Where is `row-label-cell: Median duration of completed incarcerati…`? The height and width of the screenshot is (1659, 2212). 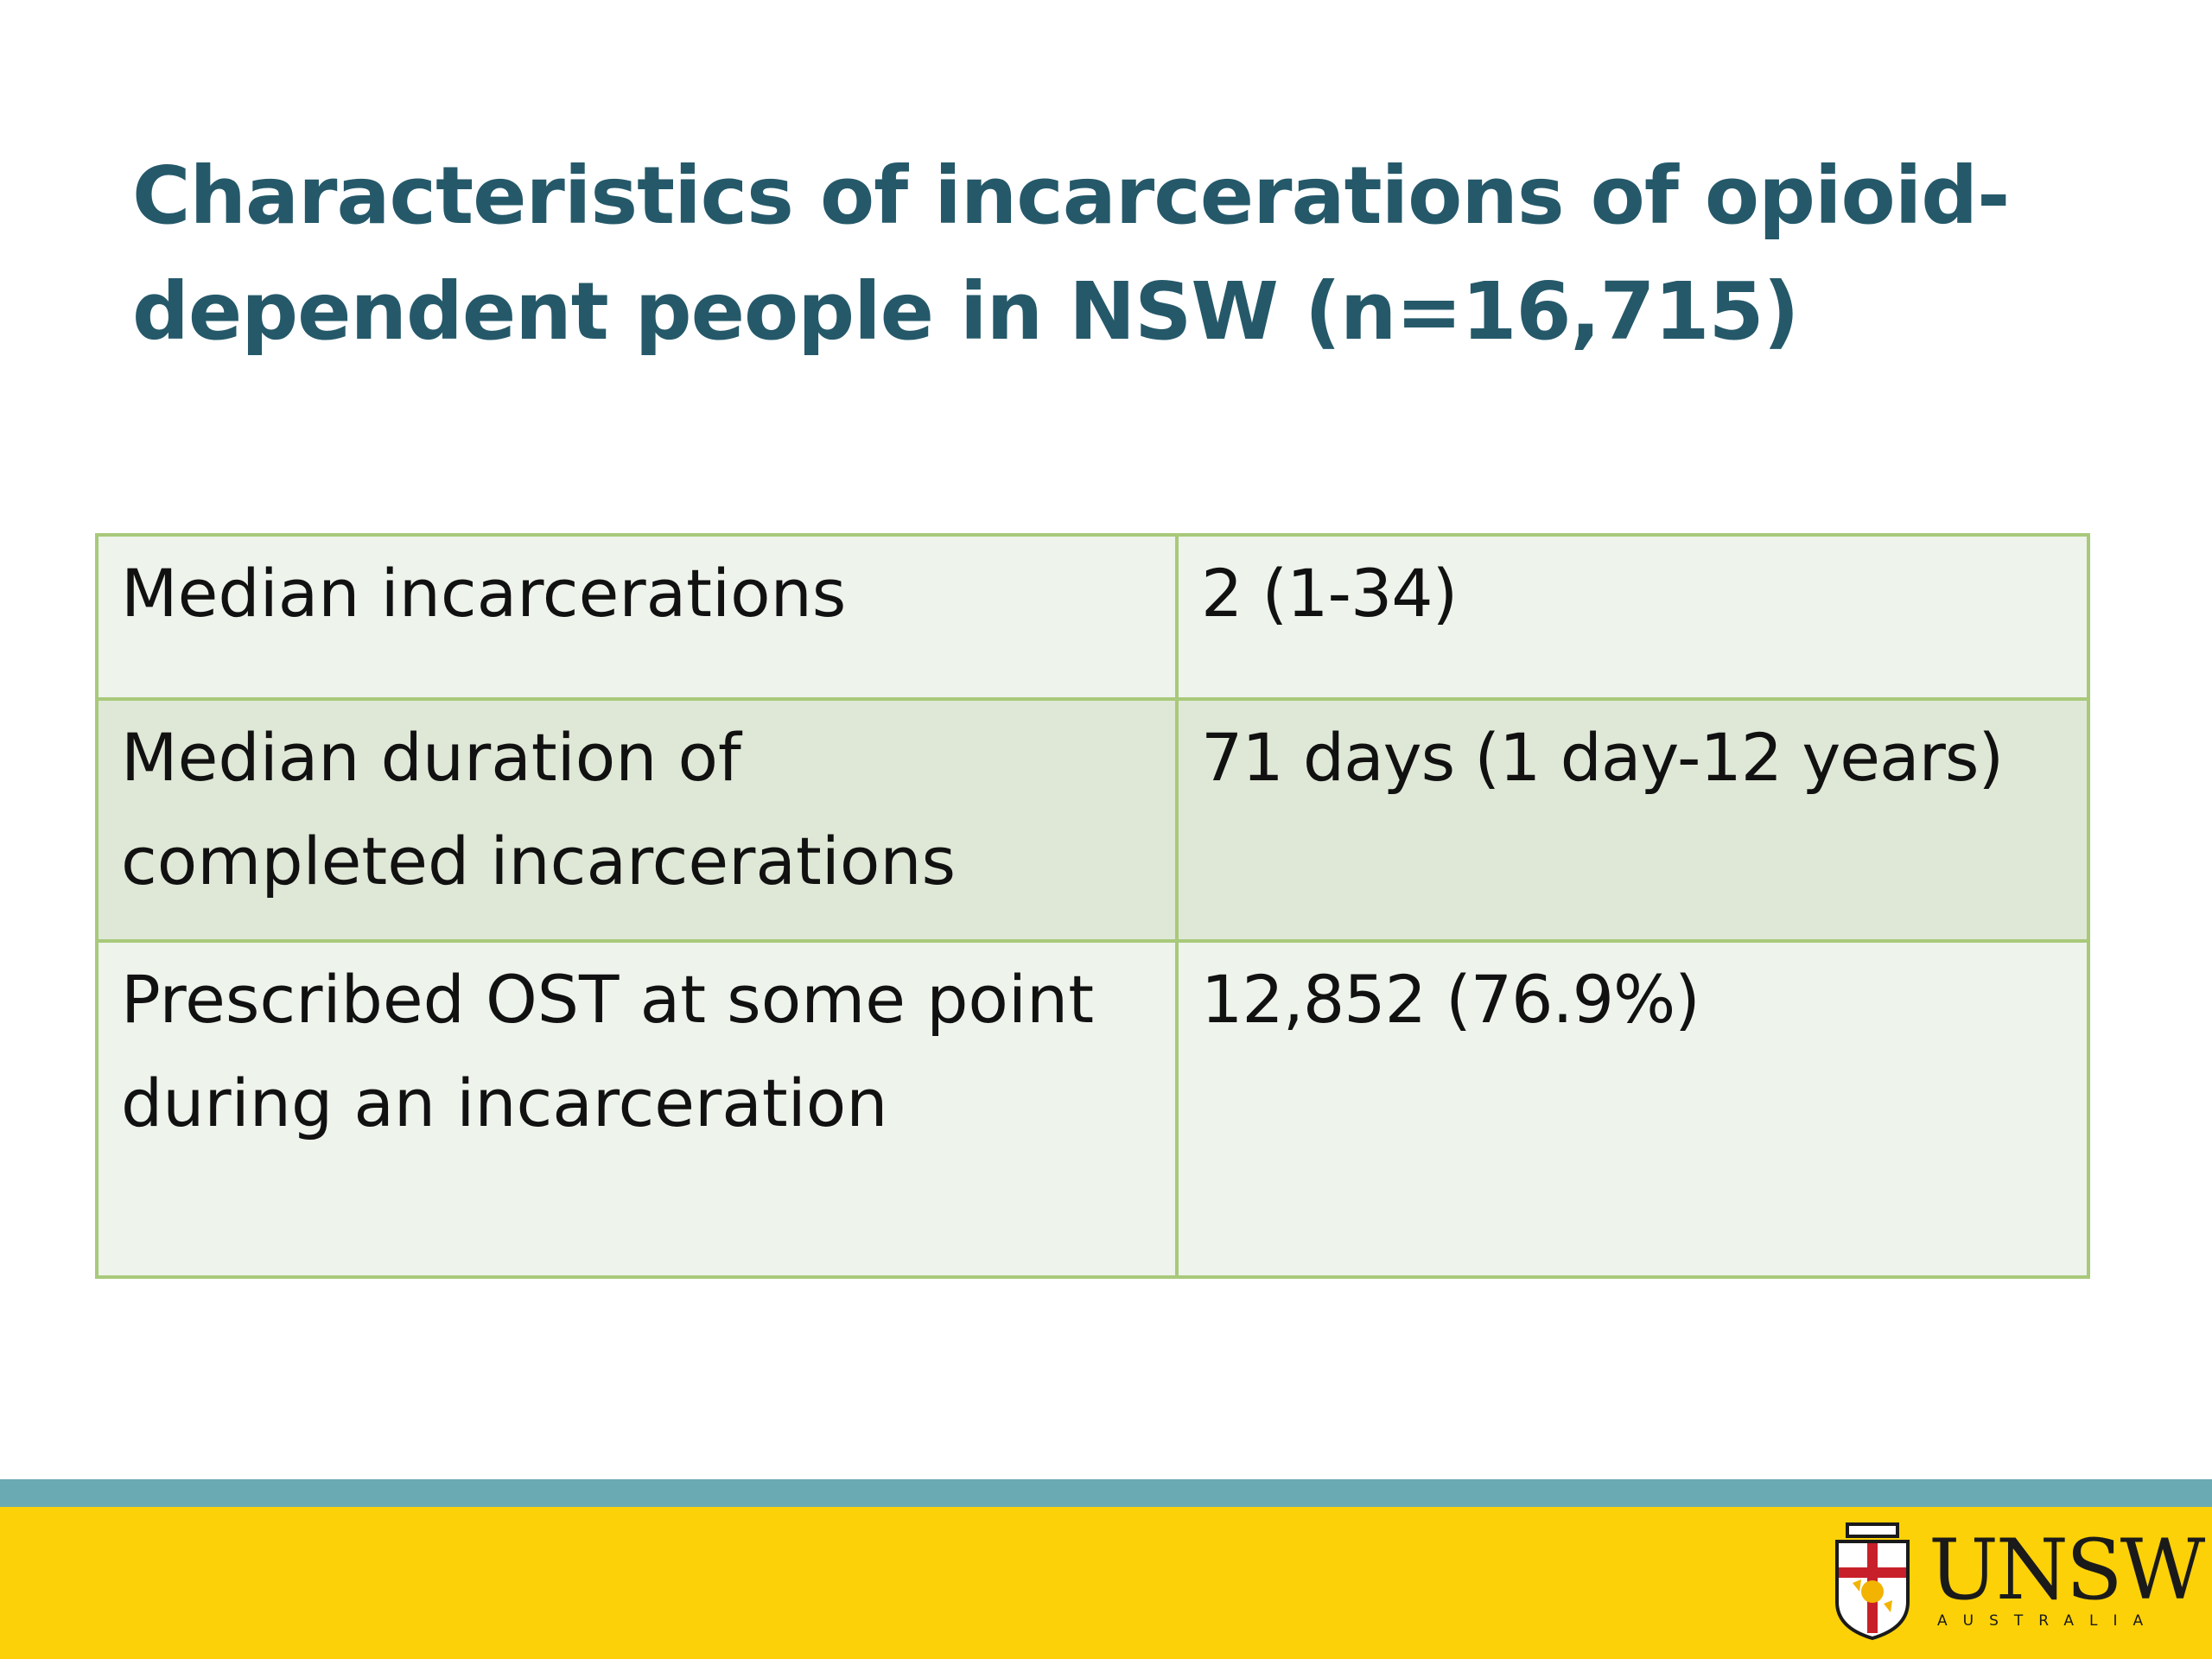 row-label-cell: Median duration of completed incarcerati… is located at coordinates (637, 820).